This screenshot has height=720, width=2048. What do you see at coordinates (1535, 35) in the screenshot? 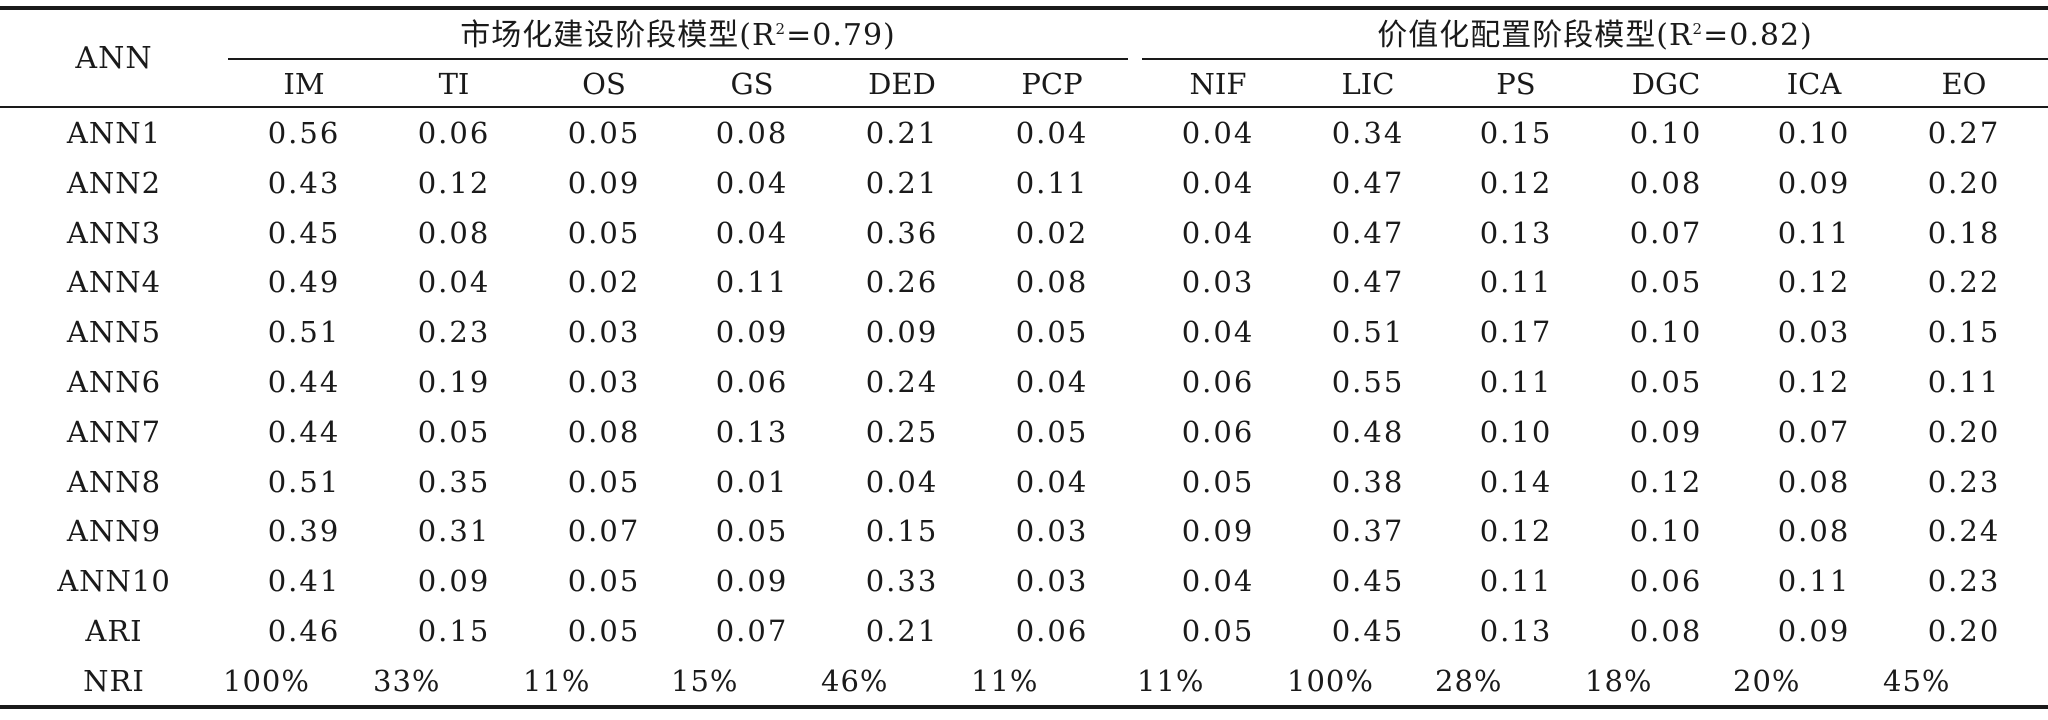
I see `group-right-title: 价值化配置阶段模型(R` at bounding box center [1535, 35].